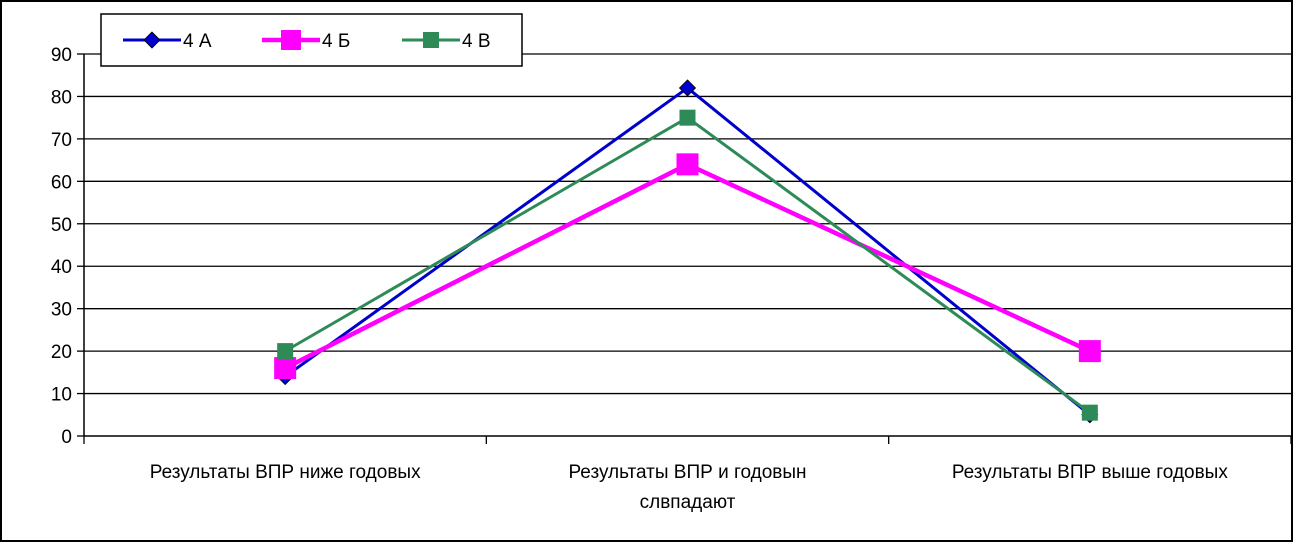 This screenshot has width=1293, height=547. What do you see at coordinates (61, 310) in the screenshot?
I see `y-tick-label: 30` at bounding box center [61, 310].